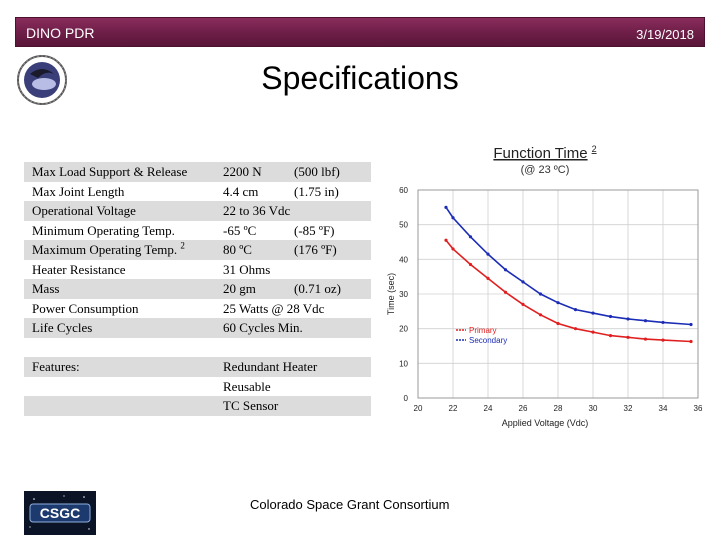  What do you see at coordinates (403, 329) in the screenshot?
I see `y-tick-label: 20` at bounding box center [403, 329].